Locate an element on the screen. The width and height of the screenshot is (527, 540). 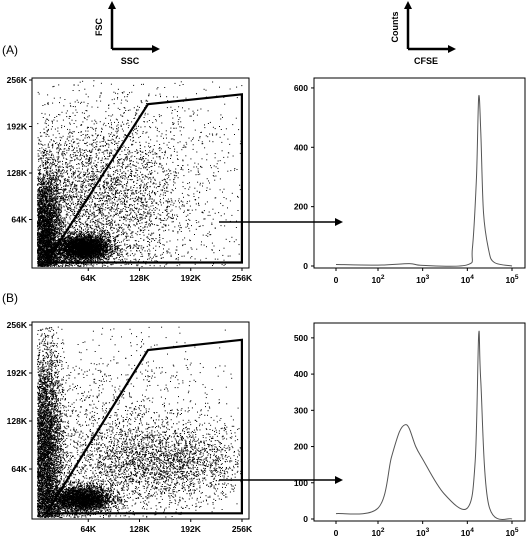
arrow-head is located at coordinates (156, 49).